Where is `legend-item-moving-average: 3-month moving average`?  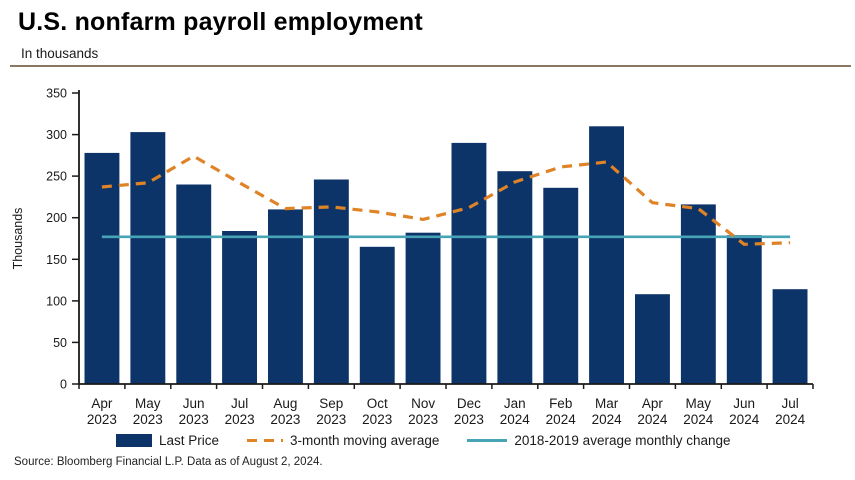 legend-item-moving-average: 3-month moving average is located at coordinates (343, 440).